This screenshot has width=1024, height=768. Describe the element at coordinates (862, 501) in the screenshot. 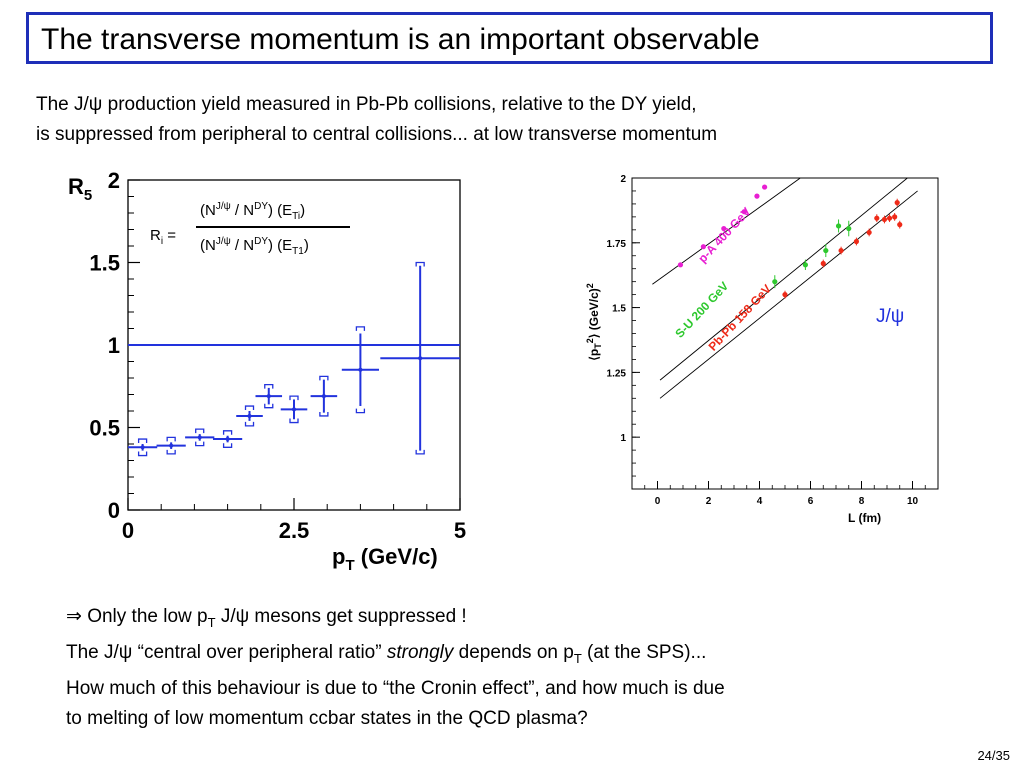

I see `x-tick-label: 8` at that location.